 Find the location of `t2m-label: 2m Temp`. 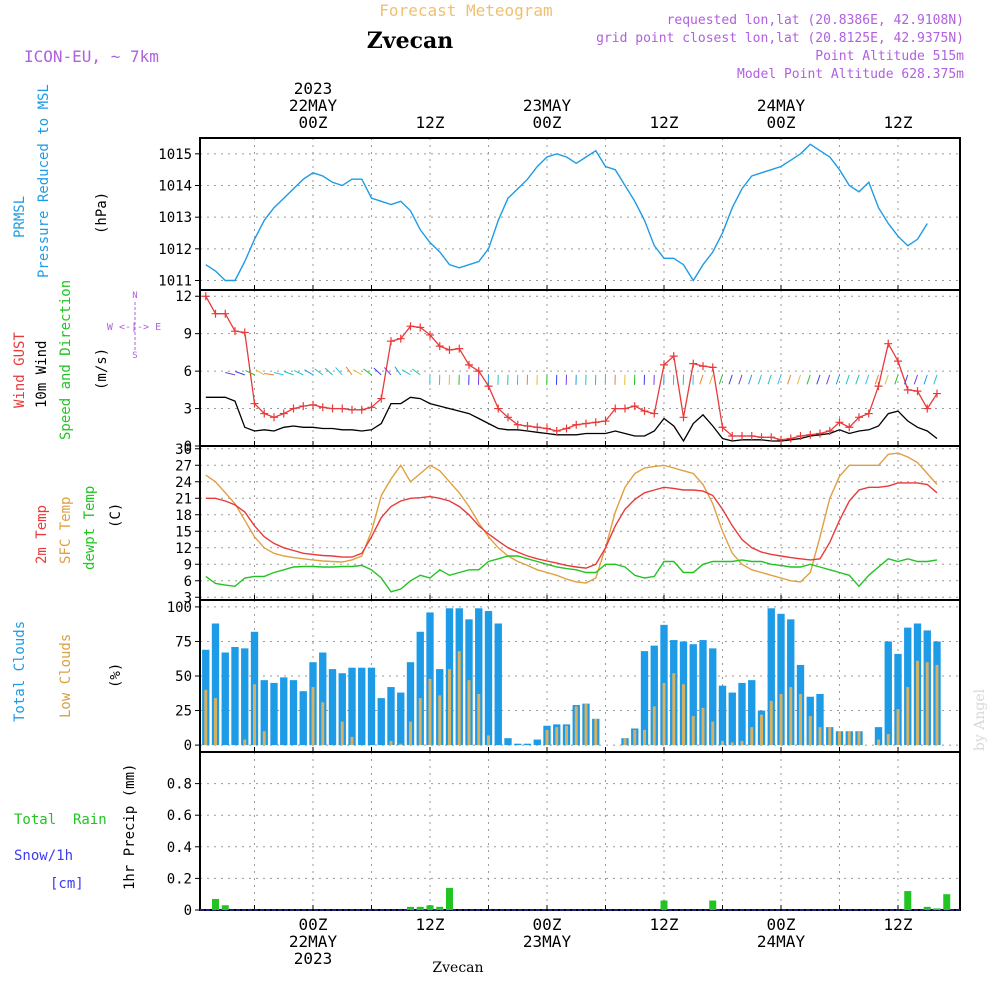

t2m-label: 2m Temp is located at coordinates (42, 534).